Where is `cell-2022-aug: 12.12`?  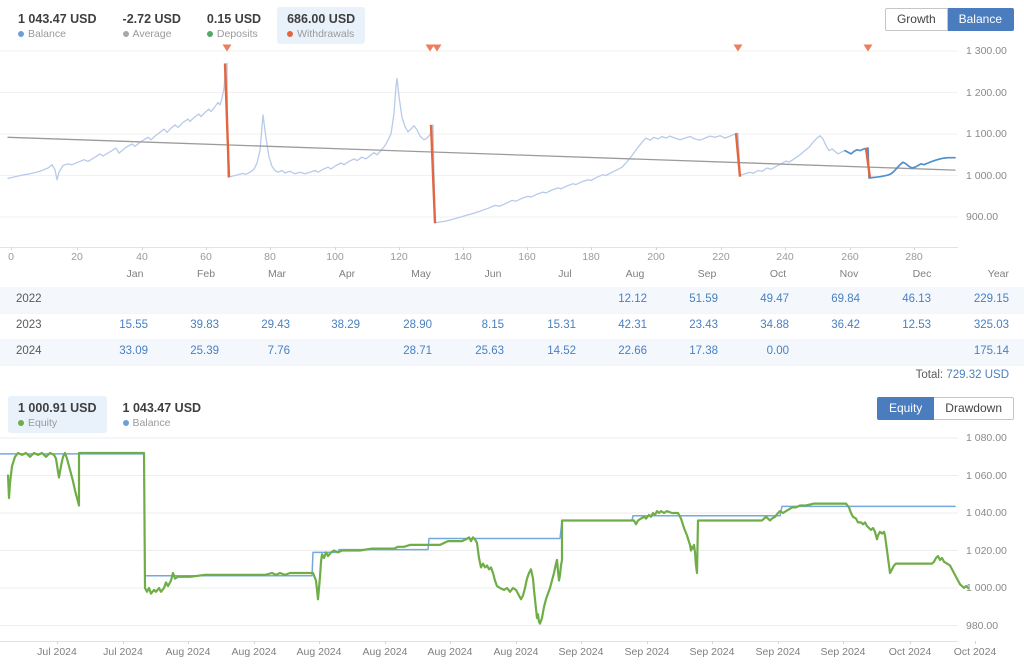 cell-2022-aug: 12.12 is located at coordinates (632, 299).